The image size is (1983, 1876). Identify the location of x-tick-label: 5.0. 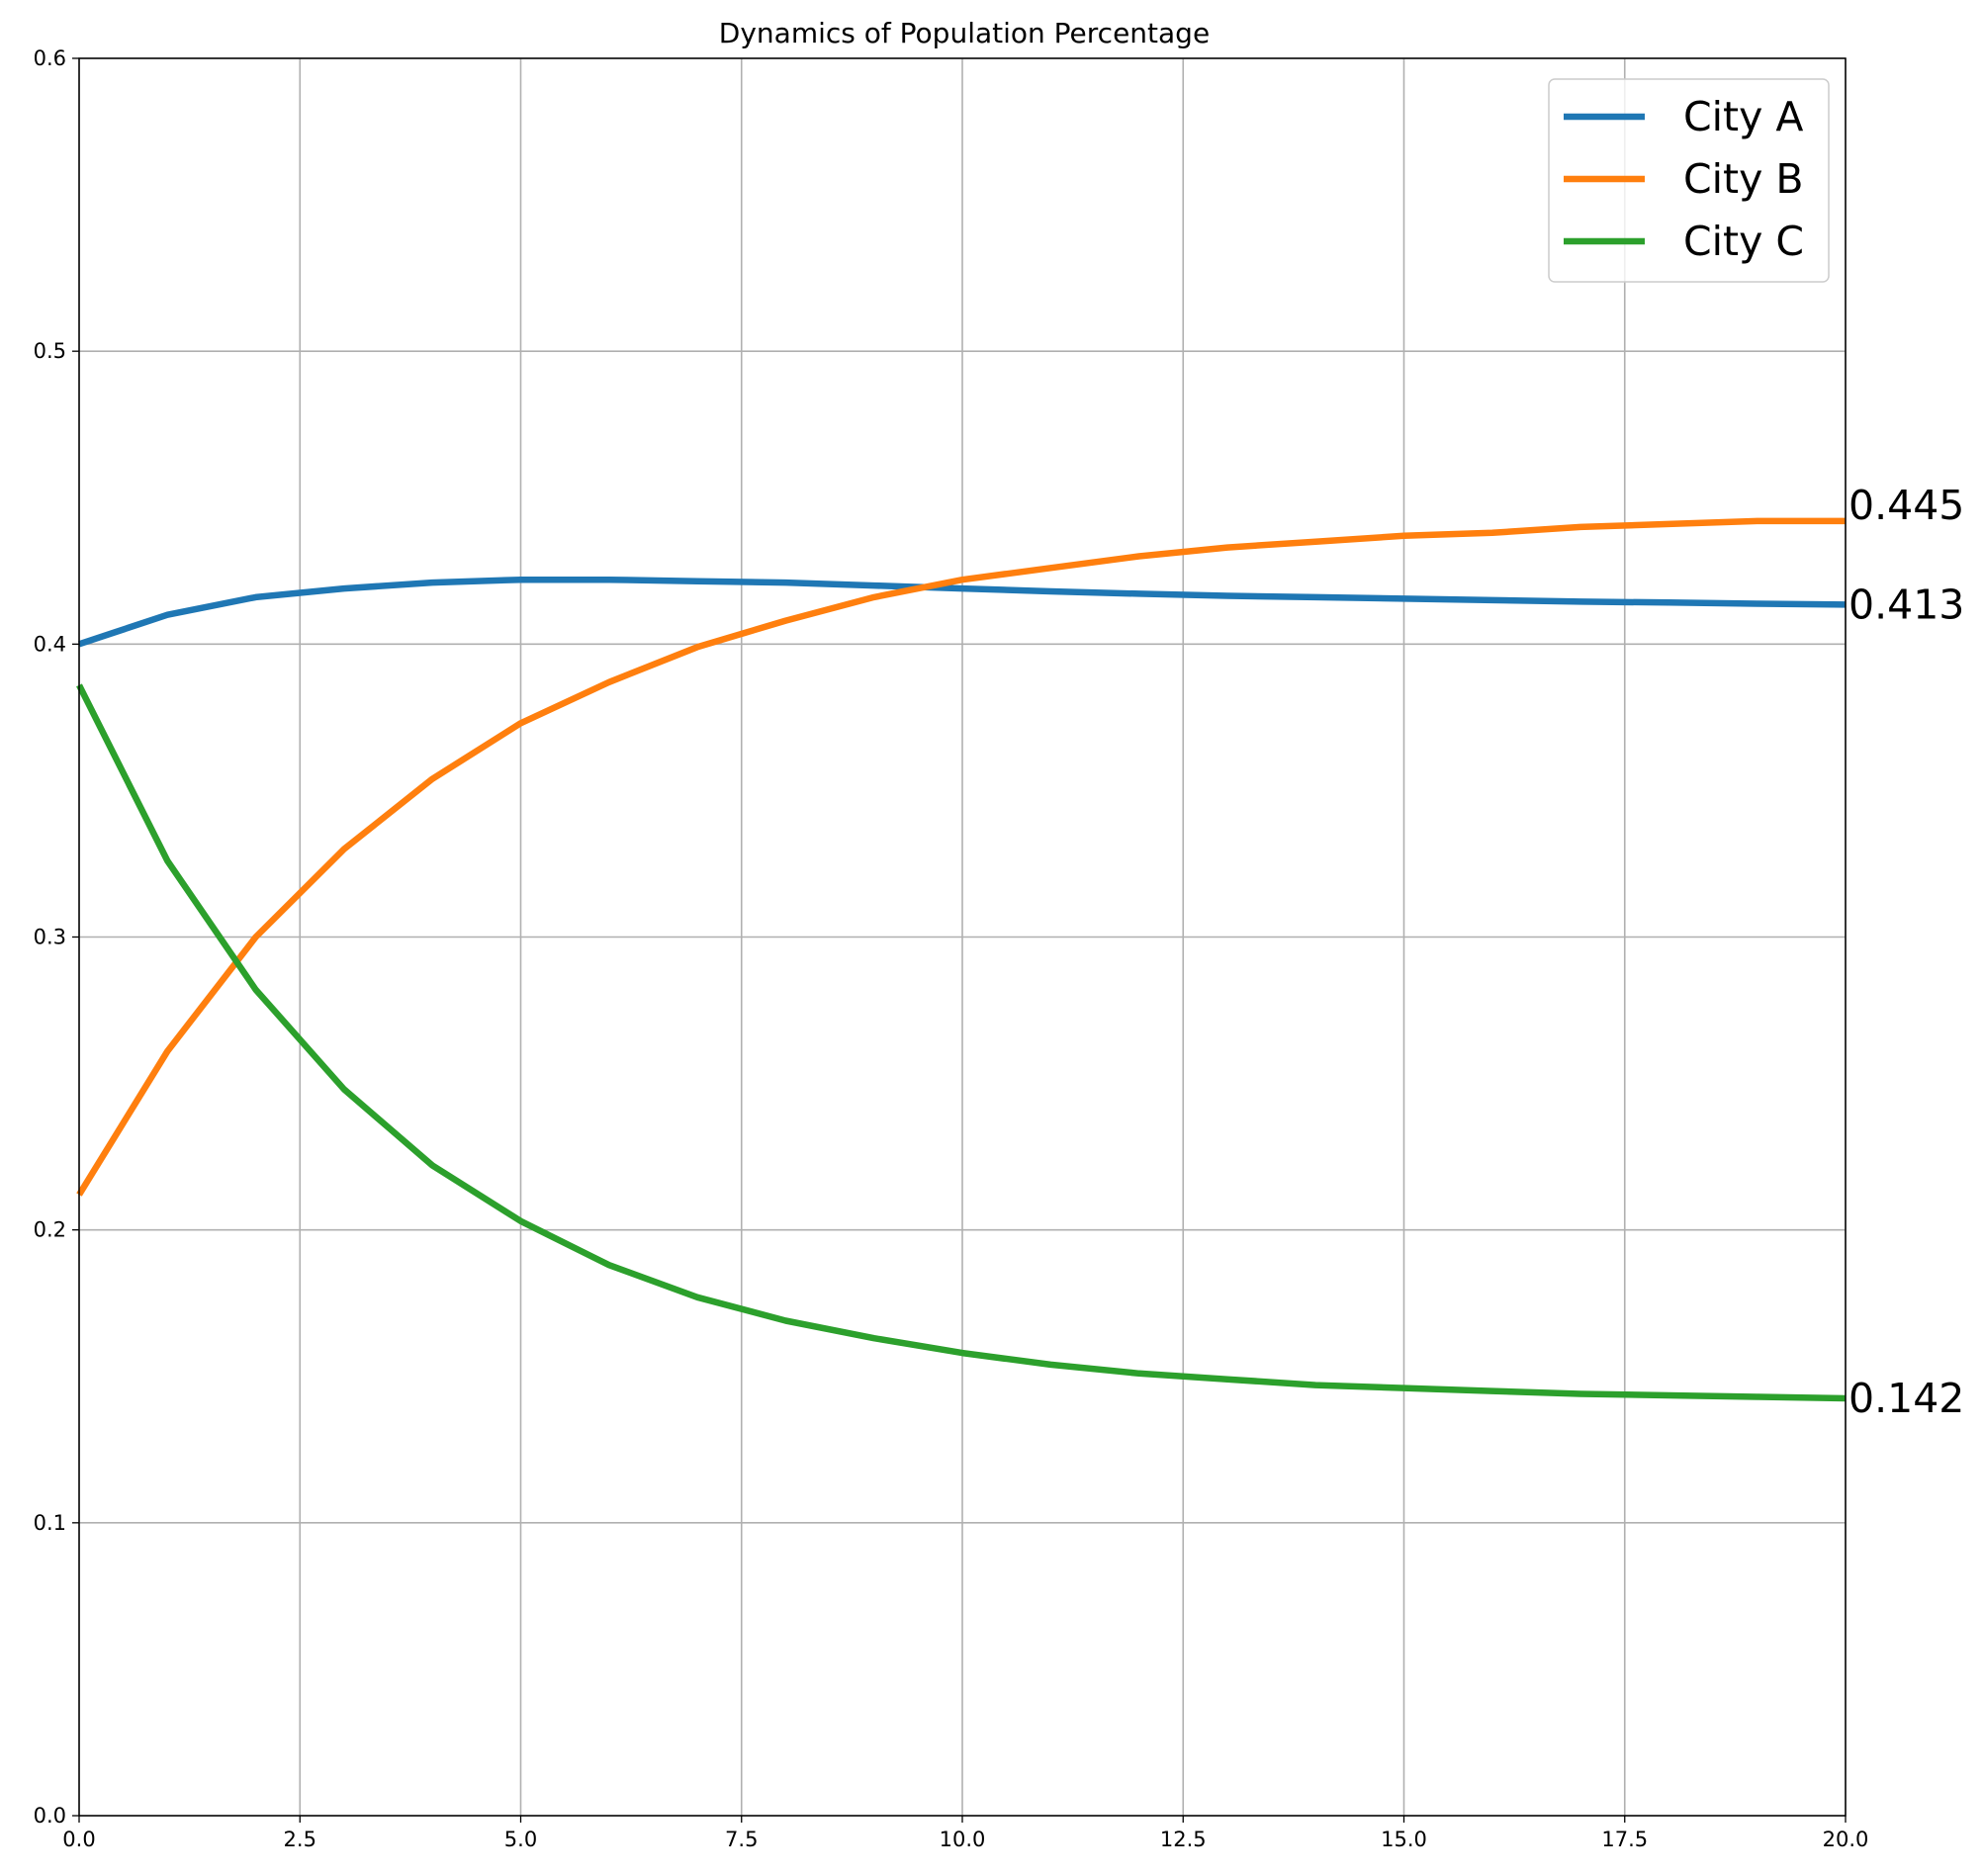
(520, 1839).